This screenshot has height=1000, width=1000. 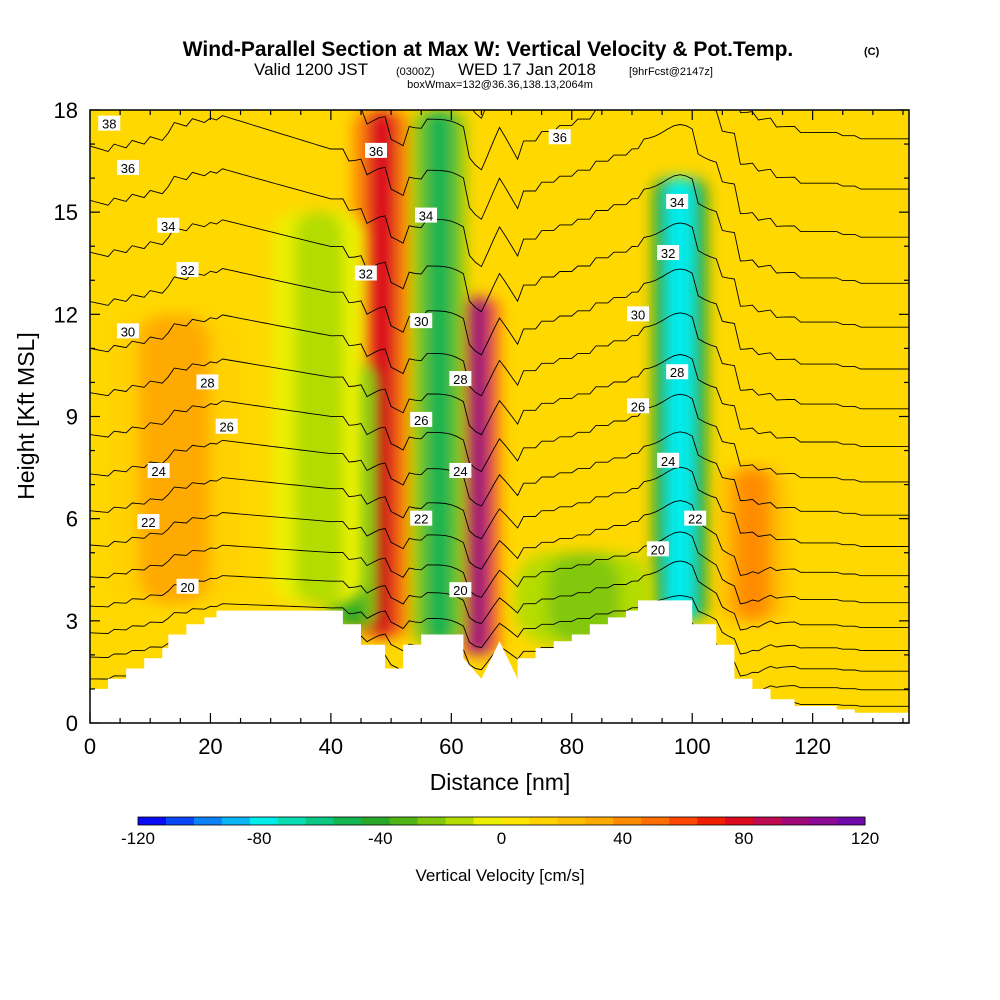 What do you see at coordinates (692, 746) in the screenshot?
I see `x-tick-label-100: 100` at bounding box center [692, 746].